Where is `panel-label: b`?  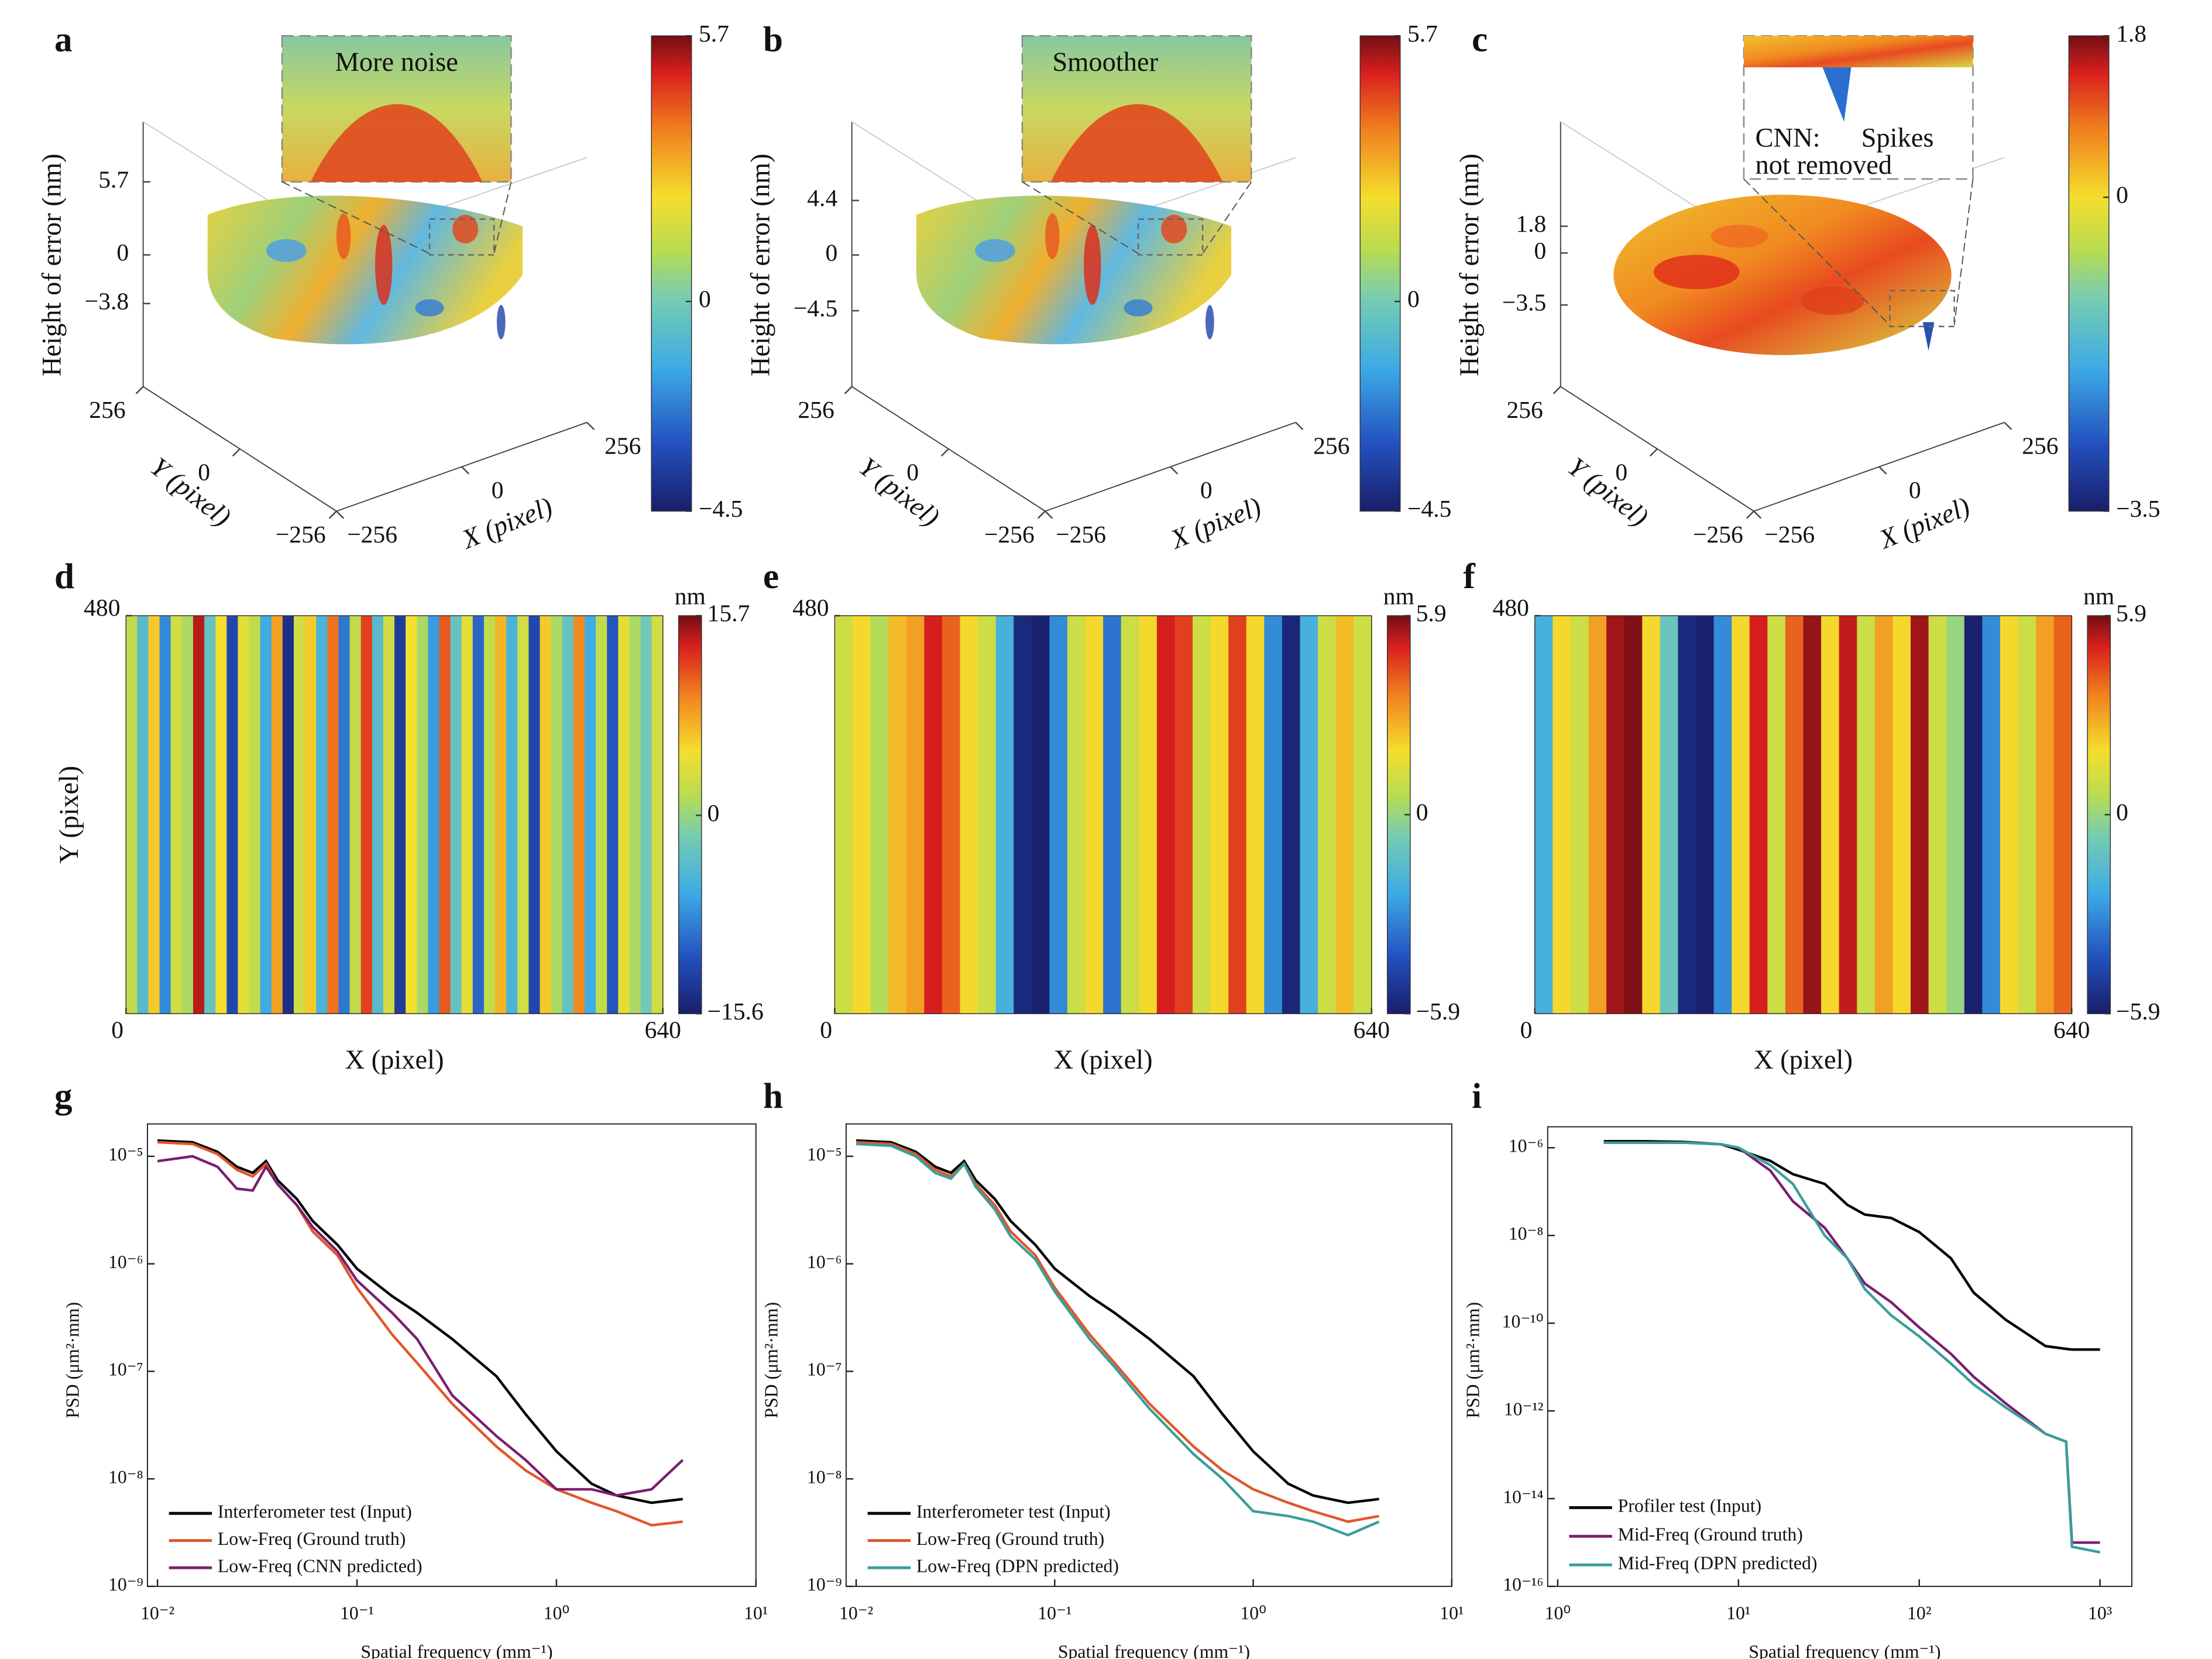
panel-label: b is located at coordinates (773, 39).